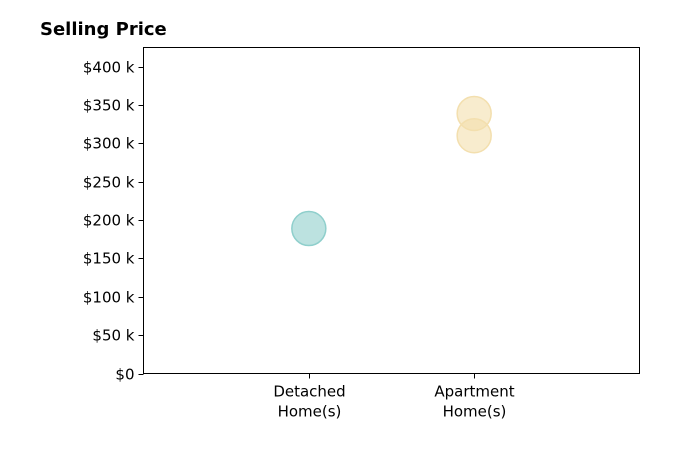  Describe the element at coordinates (124, 375) in the screenshot. I see `y-tick-label: $0` at that location.